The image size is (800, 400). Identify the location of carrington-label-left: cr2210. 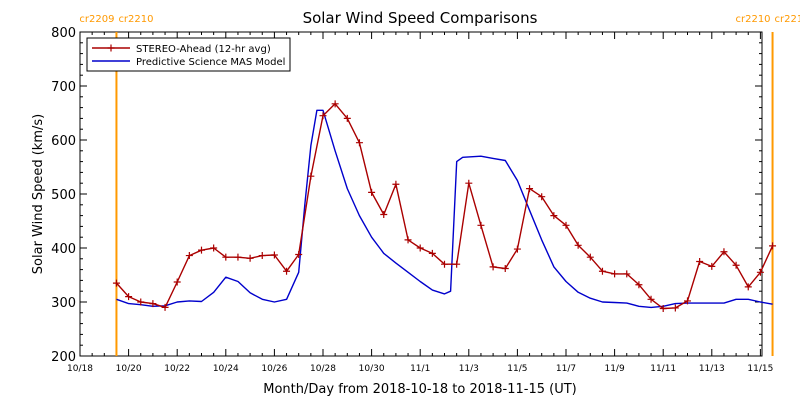
(752, 19).